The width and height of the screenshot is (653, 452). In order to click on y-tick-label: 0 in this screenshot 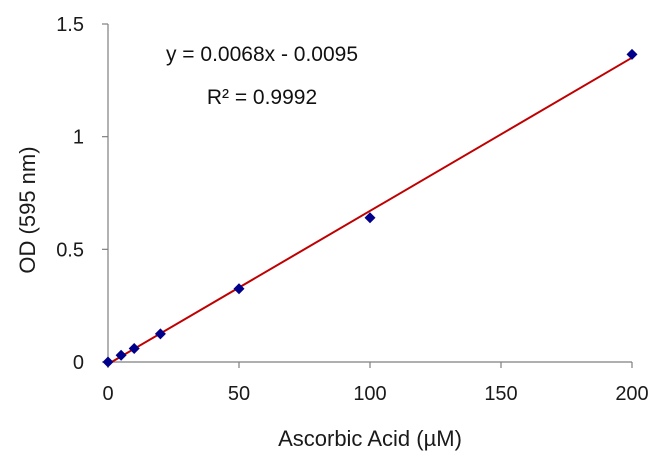, I will do `click(78, 363)`.